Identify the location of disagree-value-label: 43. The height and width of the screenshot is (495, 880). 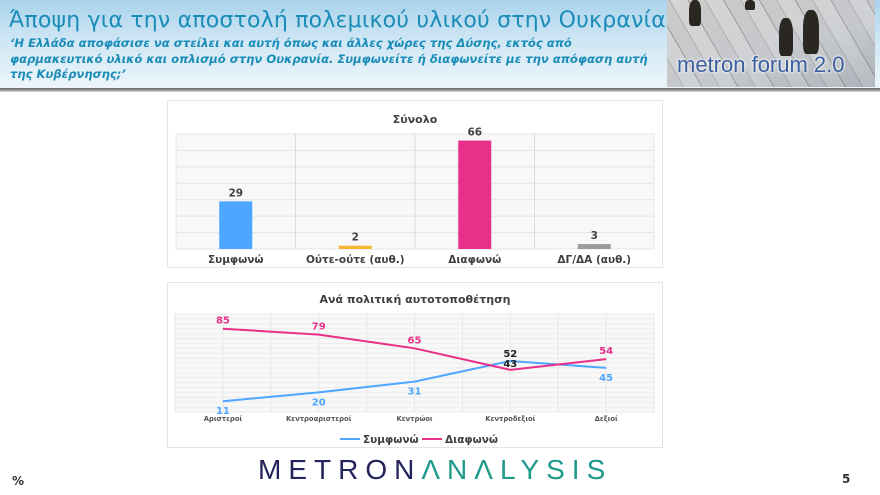
(510, 364).